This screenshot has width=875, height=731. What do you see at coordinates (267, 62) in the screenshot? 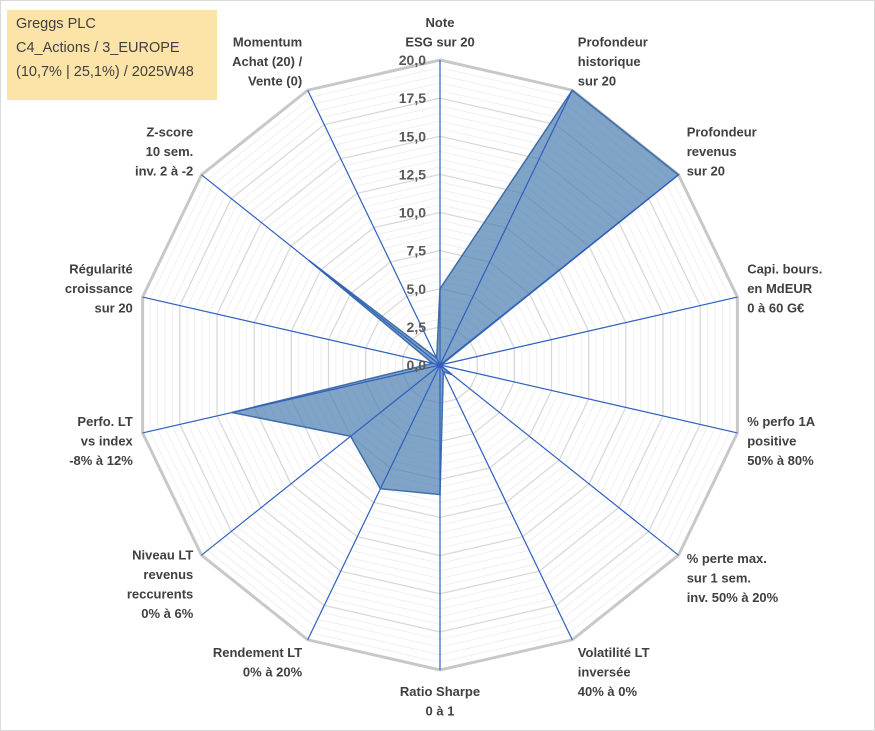
I see `axis-label: Momentum Achat (20) / Vente (0)` at bounding box center [267, 62].